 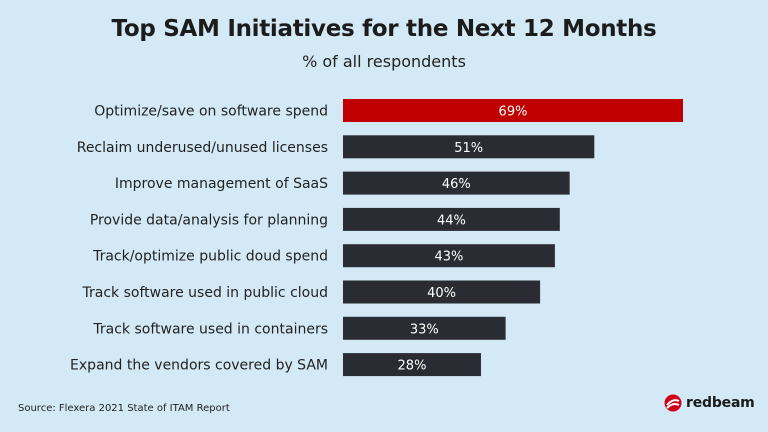 I want to click on category-label: Provide data/analysis for planning, so click(x=209, y=220).